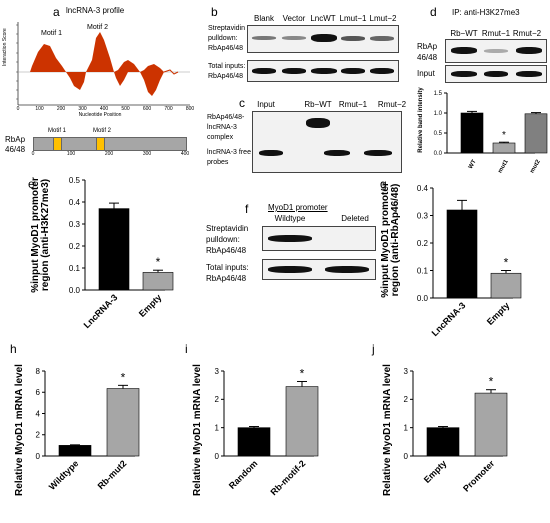 The width and height of the screenshot is (550, 523). What do you see at coordinates (392, 104) in the screenshot?
I see `panel-c-lane-3: Rmut−2` at bounding box center [392, 104].